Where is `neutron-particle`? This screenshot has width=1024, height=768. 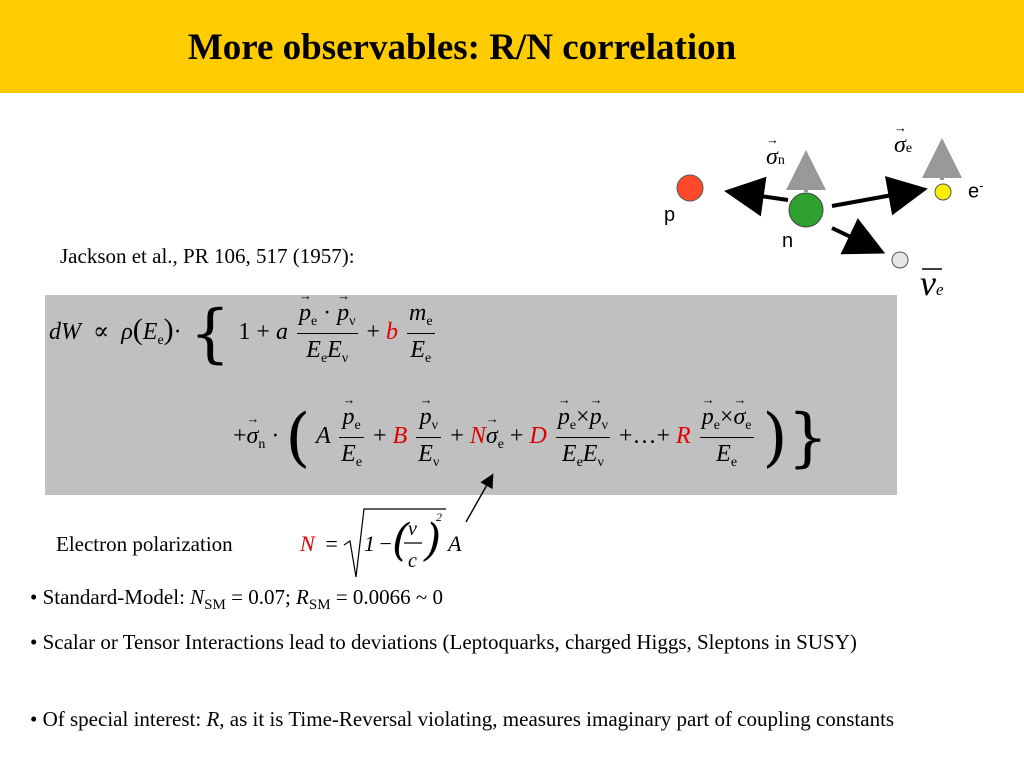 neutron-particle is located at coordinates (806, 210).